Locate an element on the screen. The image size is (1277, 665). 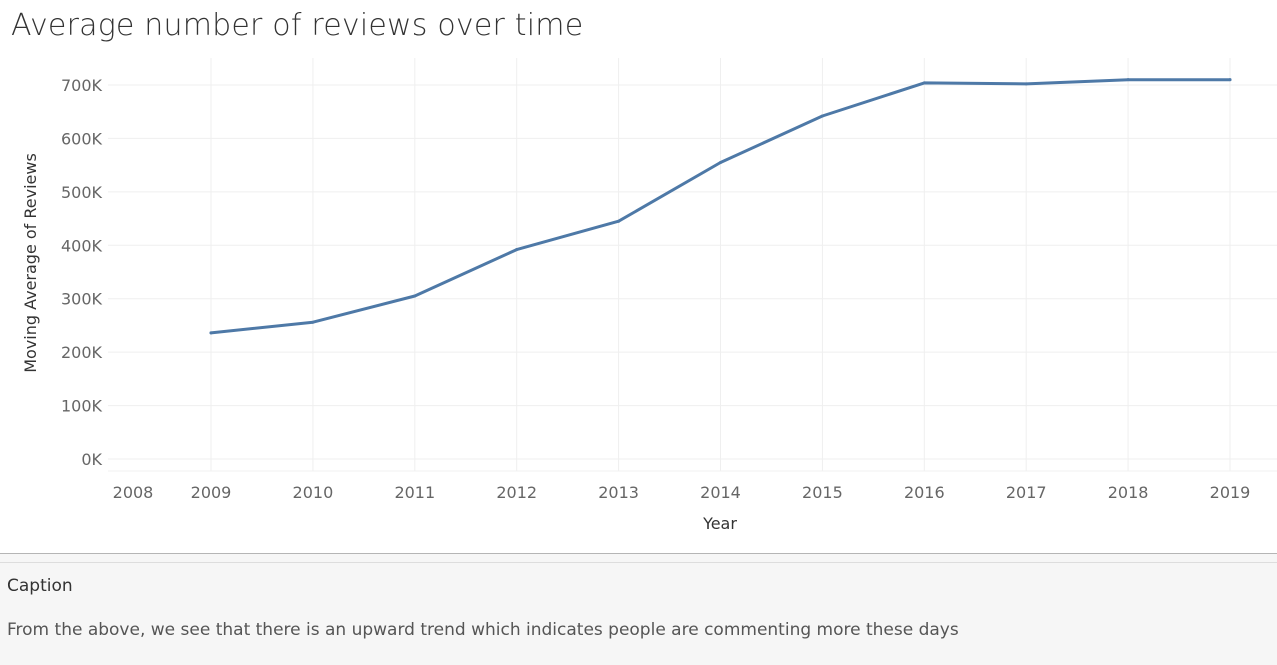
y-axis-title: Moving Average of Reviews is located at coordinates (30, 263).